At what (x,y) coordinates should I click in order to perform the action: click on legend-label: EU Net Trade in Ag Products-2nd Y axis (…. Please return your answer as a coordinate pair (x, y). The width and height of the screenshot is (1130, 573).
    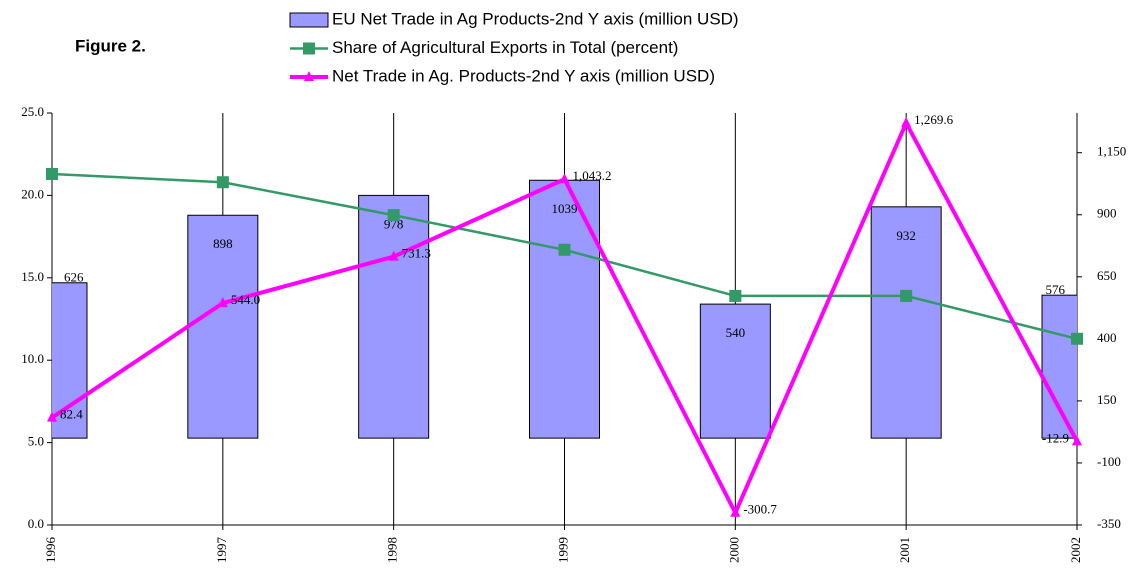
    Looking at the image, I should click on (535, 18).